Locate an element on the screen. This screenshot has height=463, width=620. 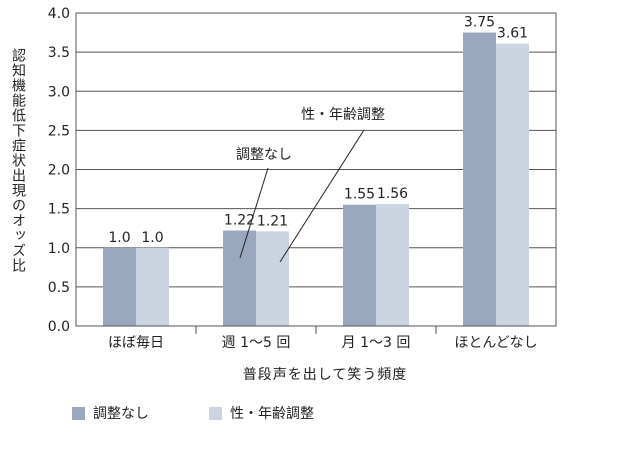
x-axis-label: 普段声を出して笑う頻度 is located at coordinates (325, 375).